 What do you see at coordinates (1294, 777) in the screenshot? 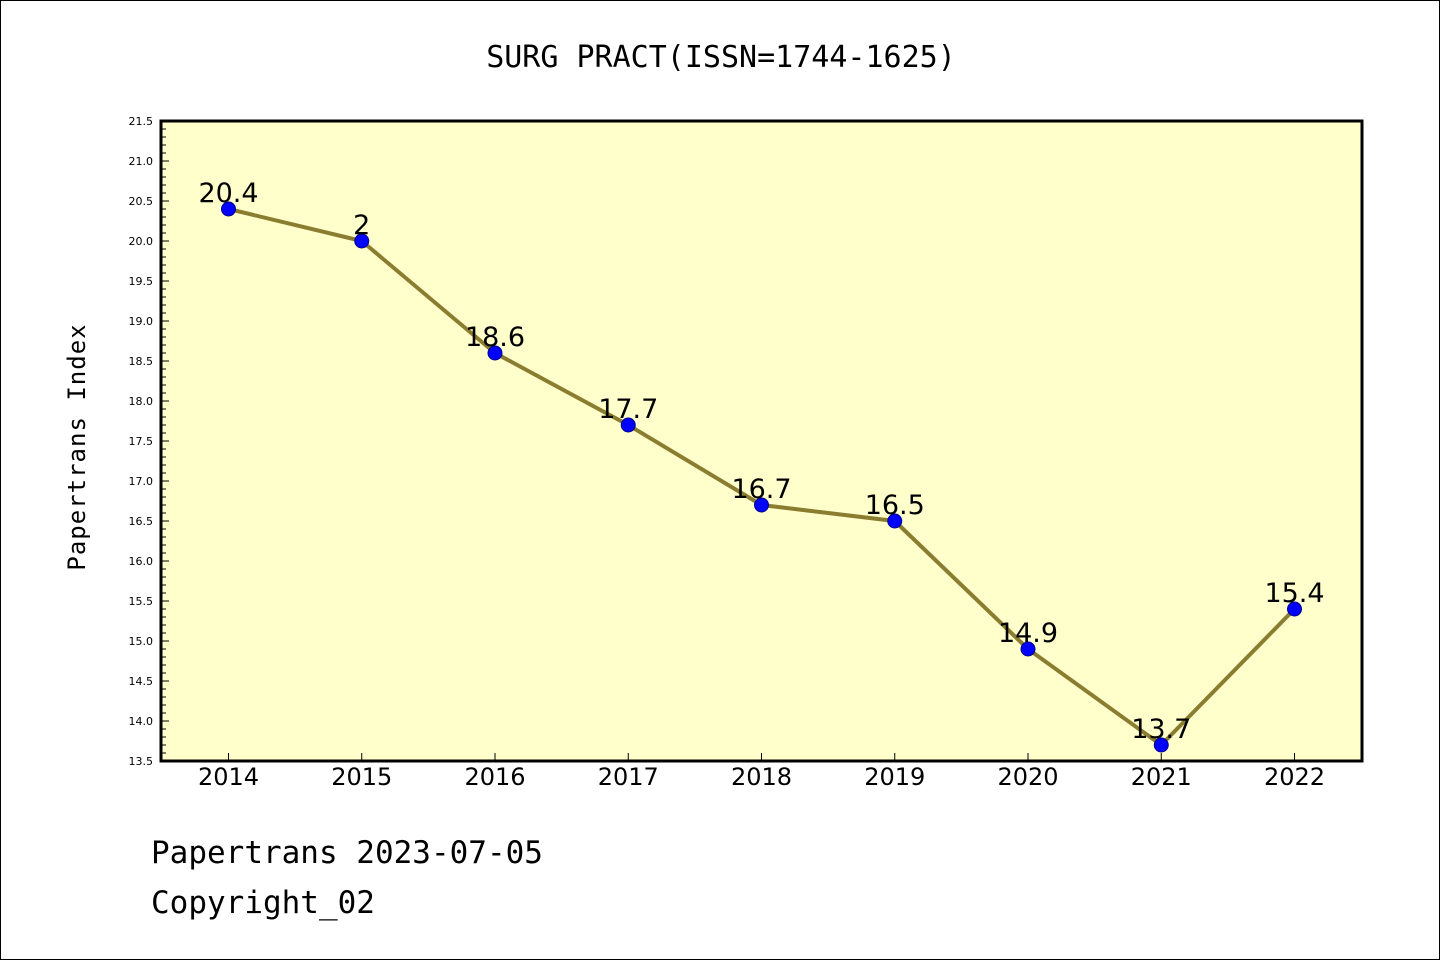
I see `x-tick-label: 2022` at bounding box center [1294, 777].